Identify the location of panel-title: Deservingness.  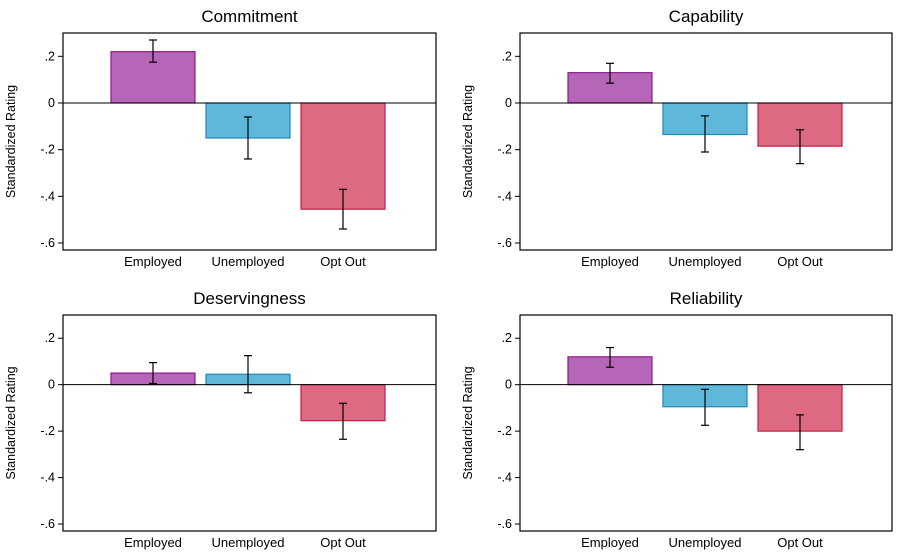
(249, 298).